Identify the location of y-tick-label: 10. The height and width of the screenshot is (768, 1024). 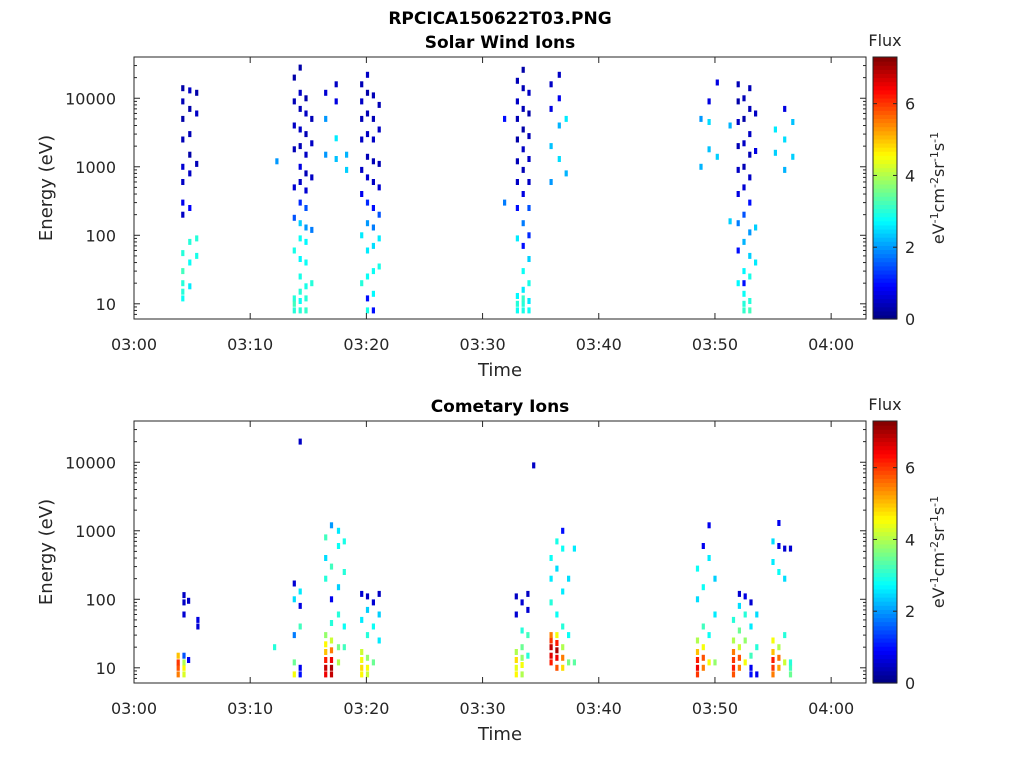
(106, 668).